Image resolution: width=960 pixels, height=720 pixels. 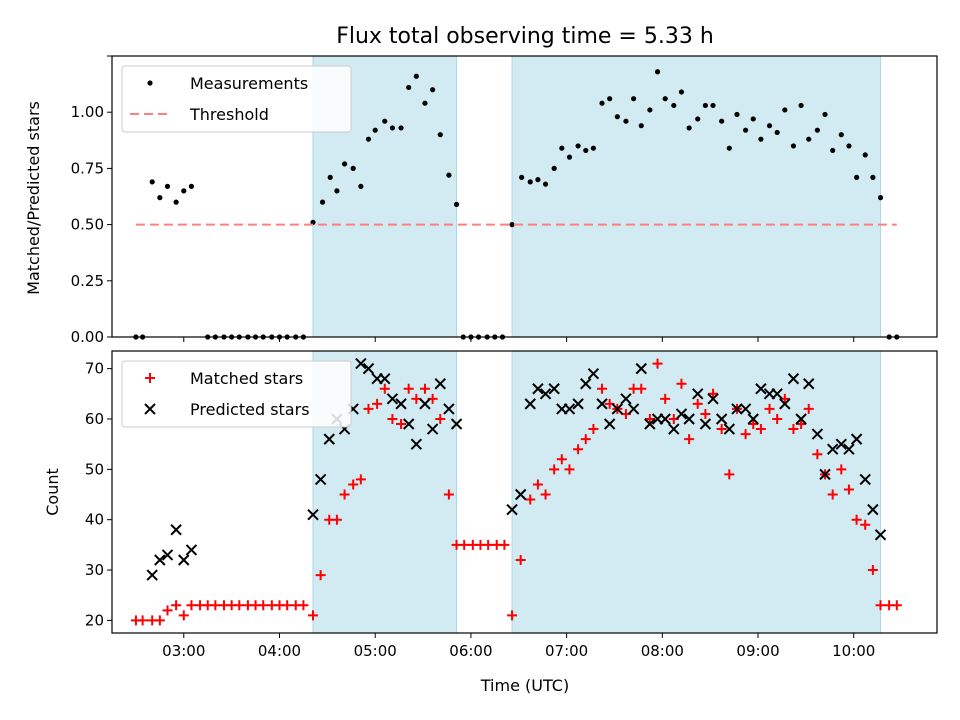 What do you see at coordinates (525, 36) in the screenshot?
I see `chart-title: Flux total observing time = 5.33 h` at bounding box center [525, 36].